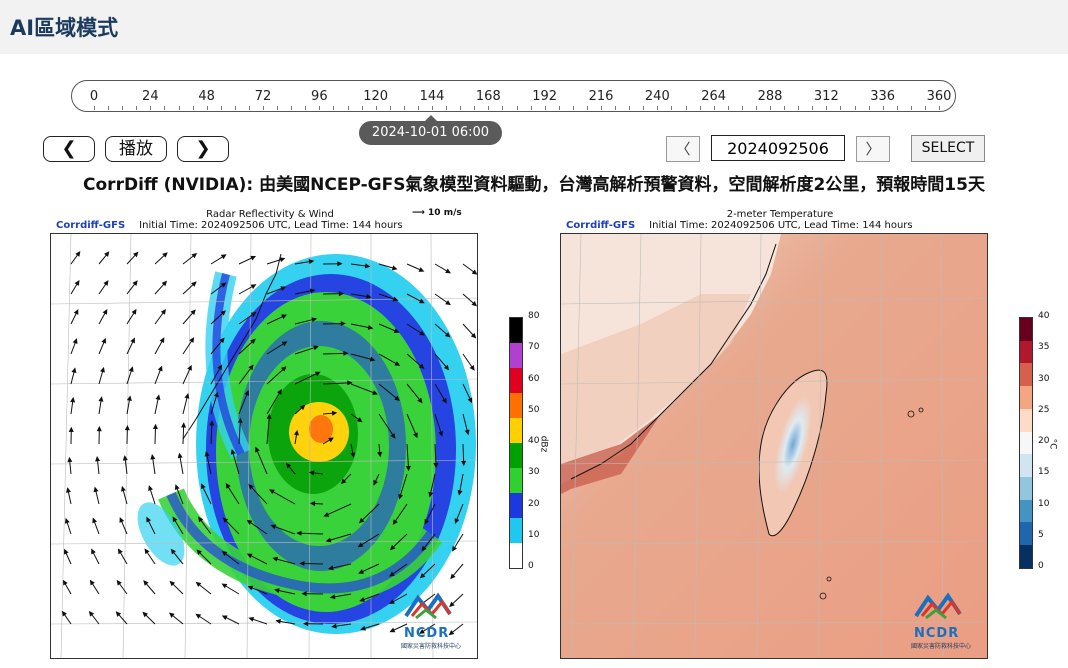 The image size is (1068, 668). What do you see at coordinates (948, 148) in the screenshot?
I see `select-button: SELECT` at bounding box center [948, 148].